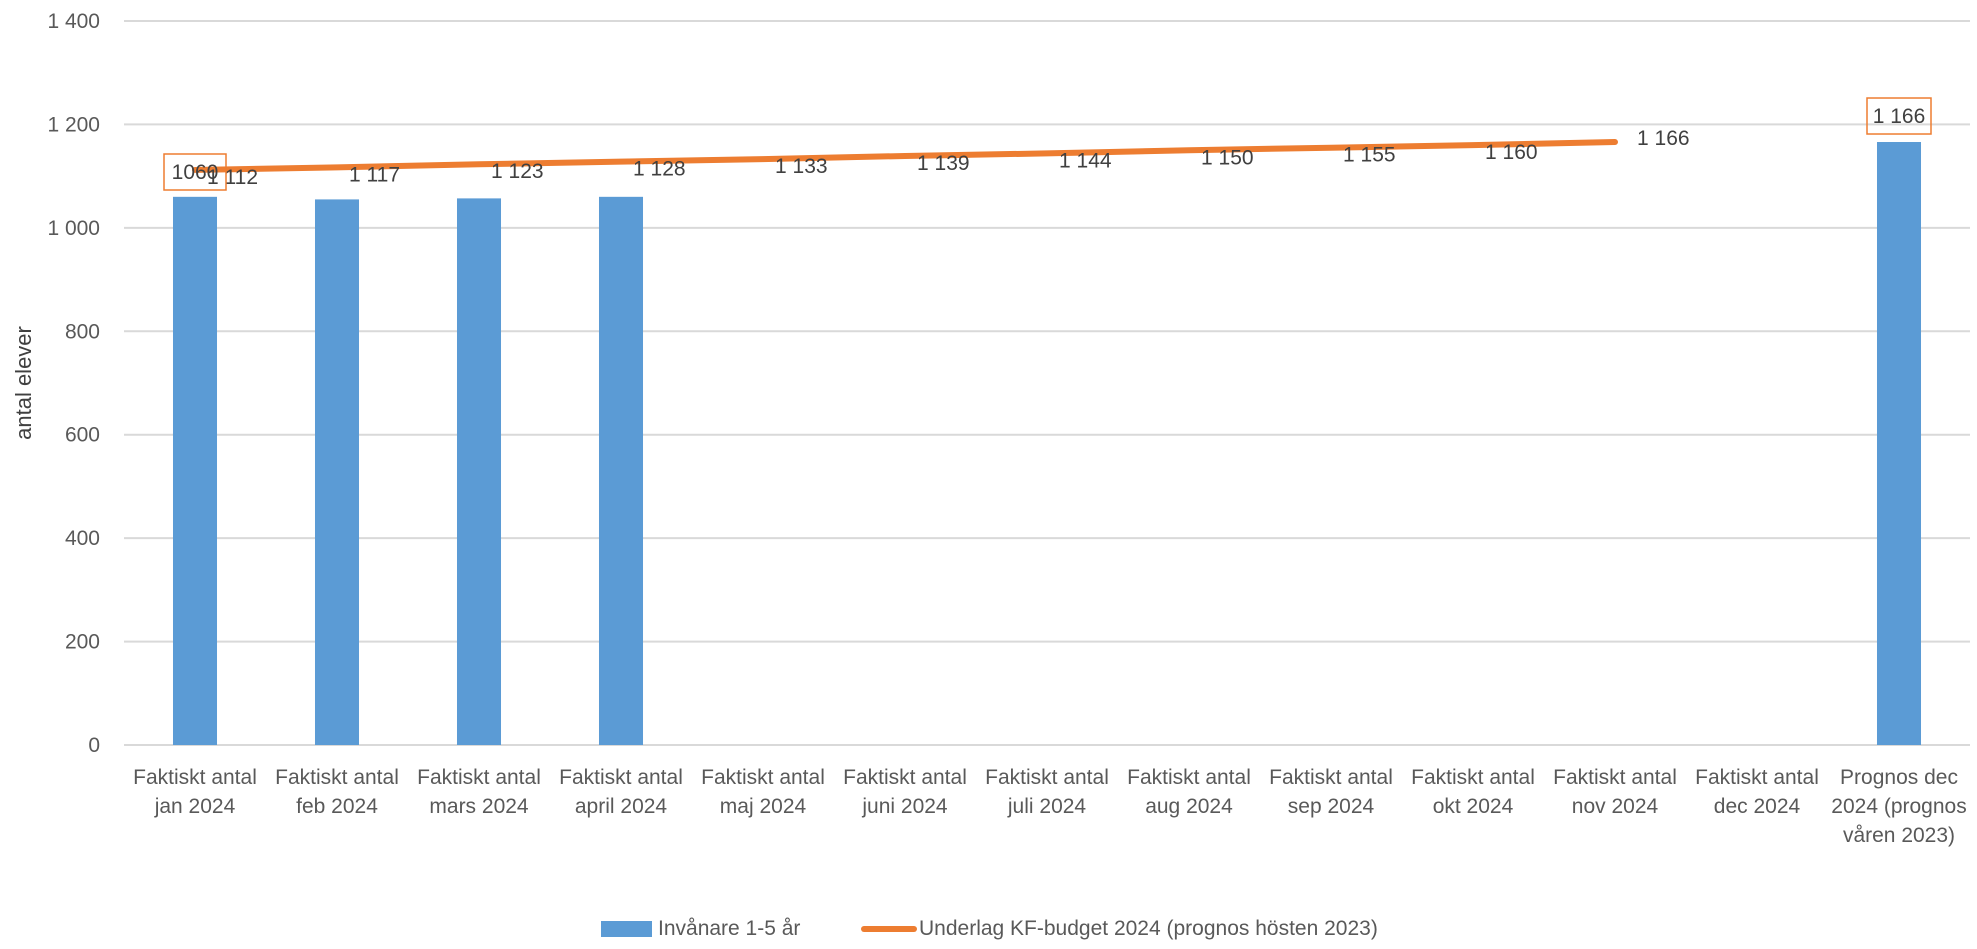 The image size is (1977, 949). What do you see at coordinates (82, 435) in the screenshot?
I see `y-tick-label: 600` at bounding box center [82, 435].